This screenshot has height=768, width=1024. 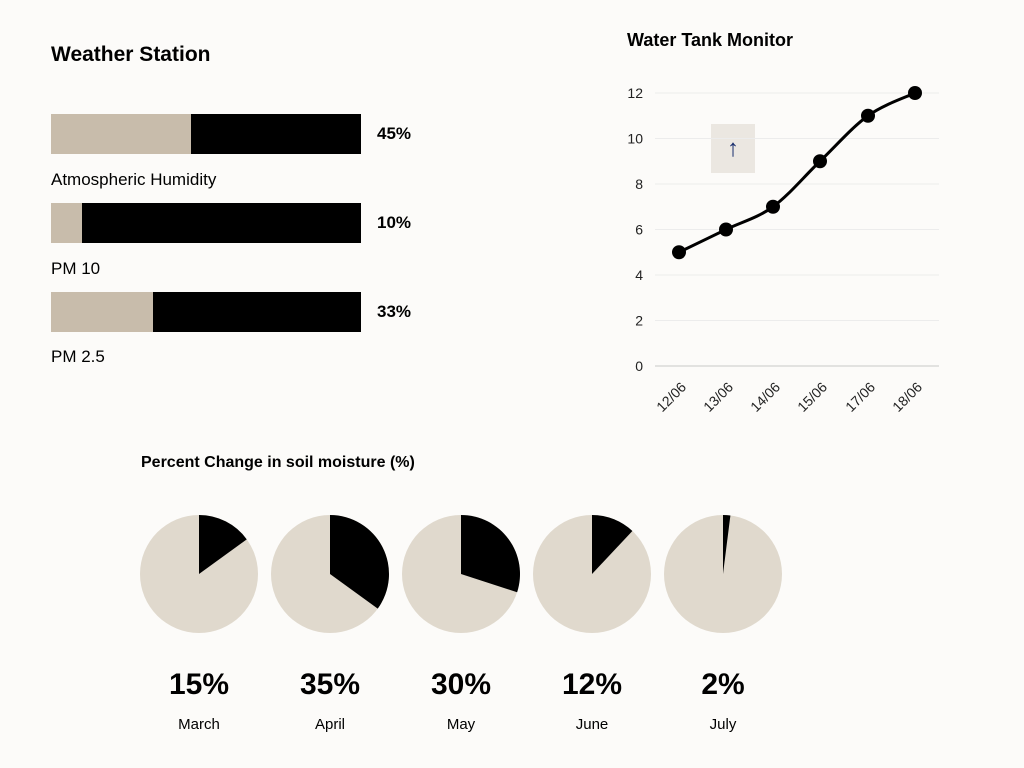 I want to click on x-tick-label: 13/06, so click(x=718, y=397).